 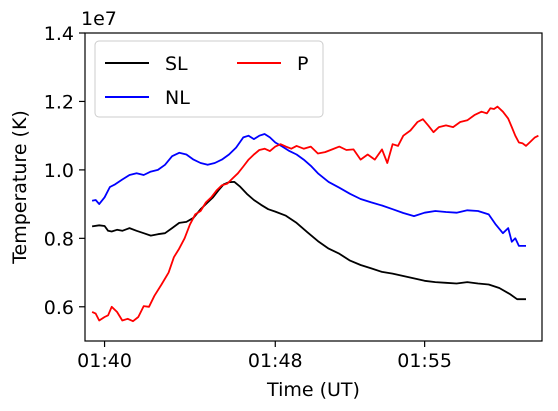 What do you see at coordinates (177, 98) in the screenshot?
I see `legend-label-nl: NL` at bounding box center [177, 98].